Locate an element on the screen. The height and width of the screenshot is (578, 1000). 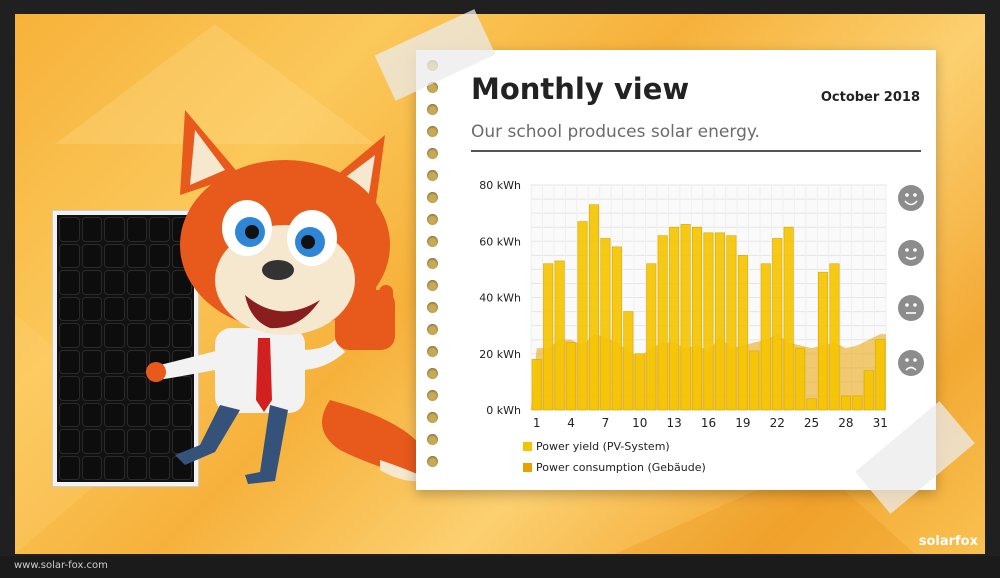
footer-brand: solarfox is located at coordinates (948, 541).